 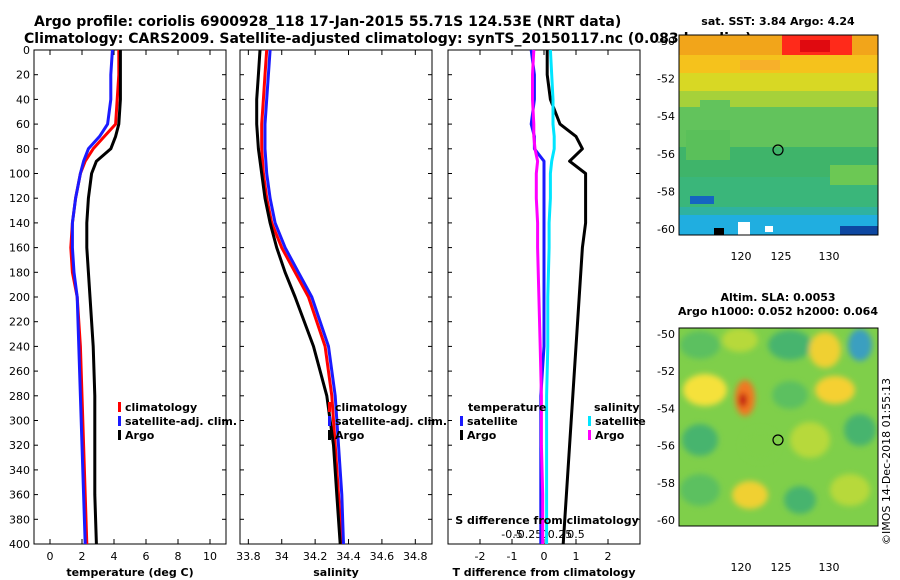 What do you see at coordinates (461, 421) in the screenshot?
I see `legend-swatch-t-satellite` at bounding box center [461, 421].